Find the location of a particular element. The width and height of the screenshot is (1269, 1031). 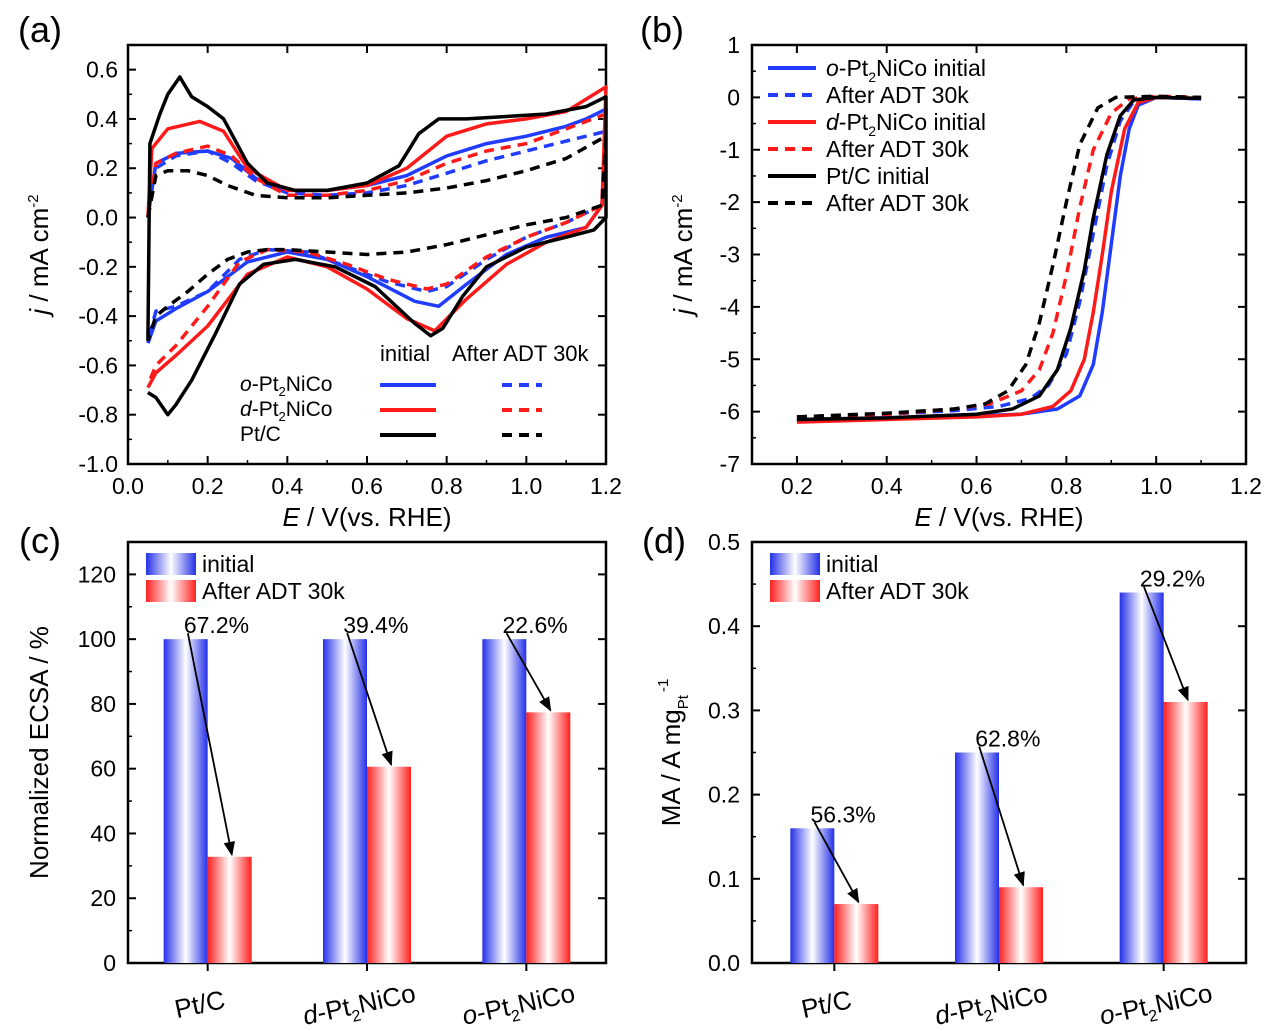

panel-a-legend-row-label: Pt/C is located at coordinates (260, 434).